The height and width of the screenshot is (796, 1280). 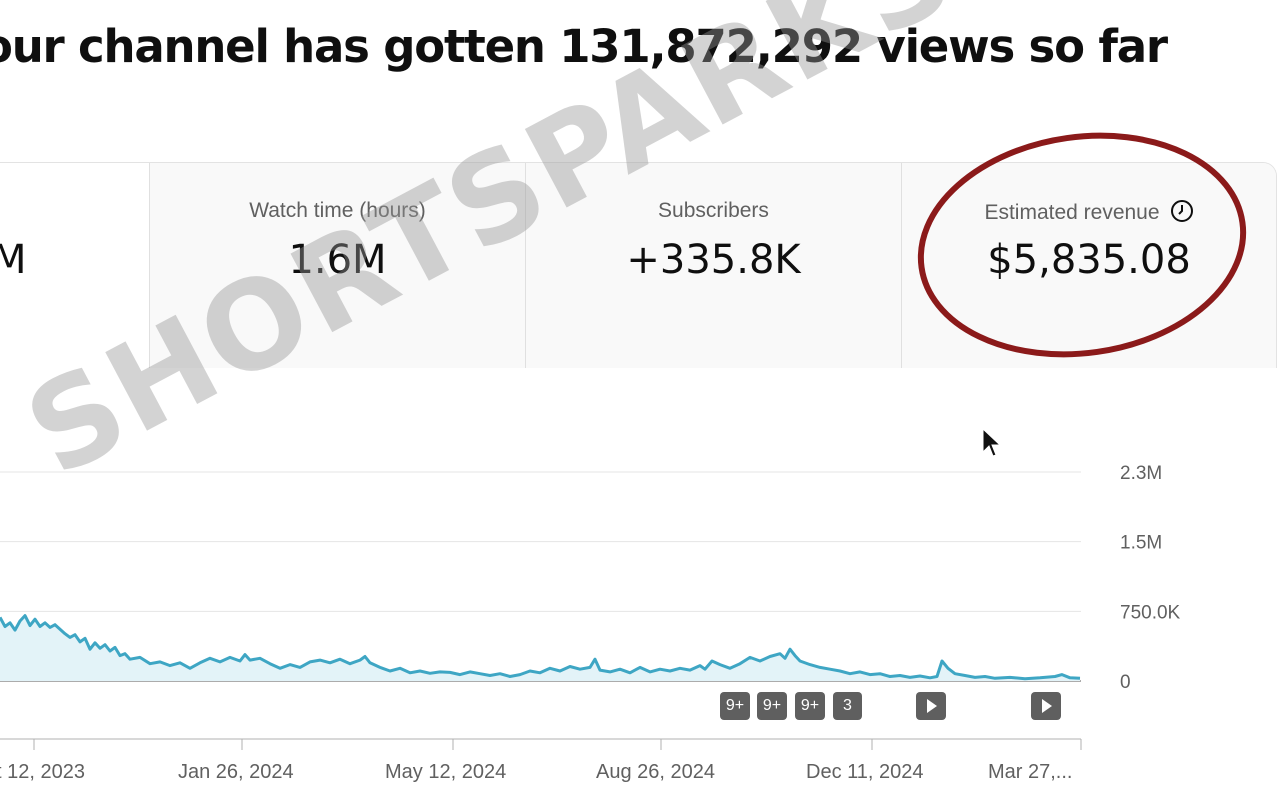 What do you see at coordinates (236, 772) in the screenshot?
I see `x-tick-label: Jan 26, 2024` at bounding box center [236, 772].